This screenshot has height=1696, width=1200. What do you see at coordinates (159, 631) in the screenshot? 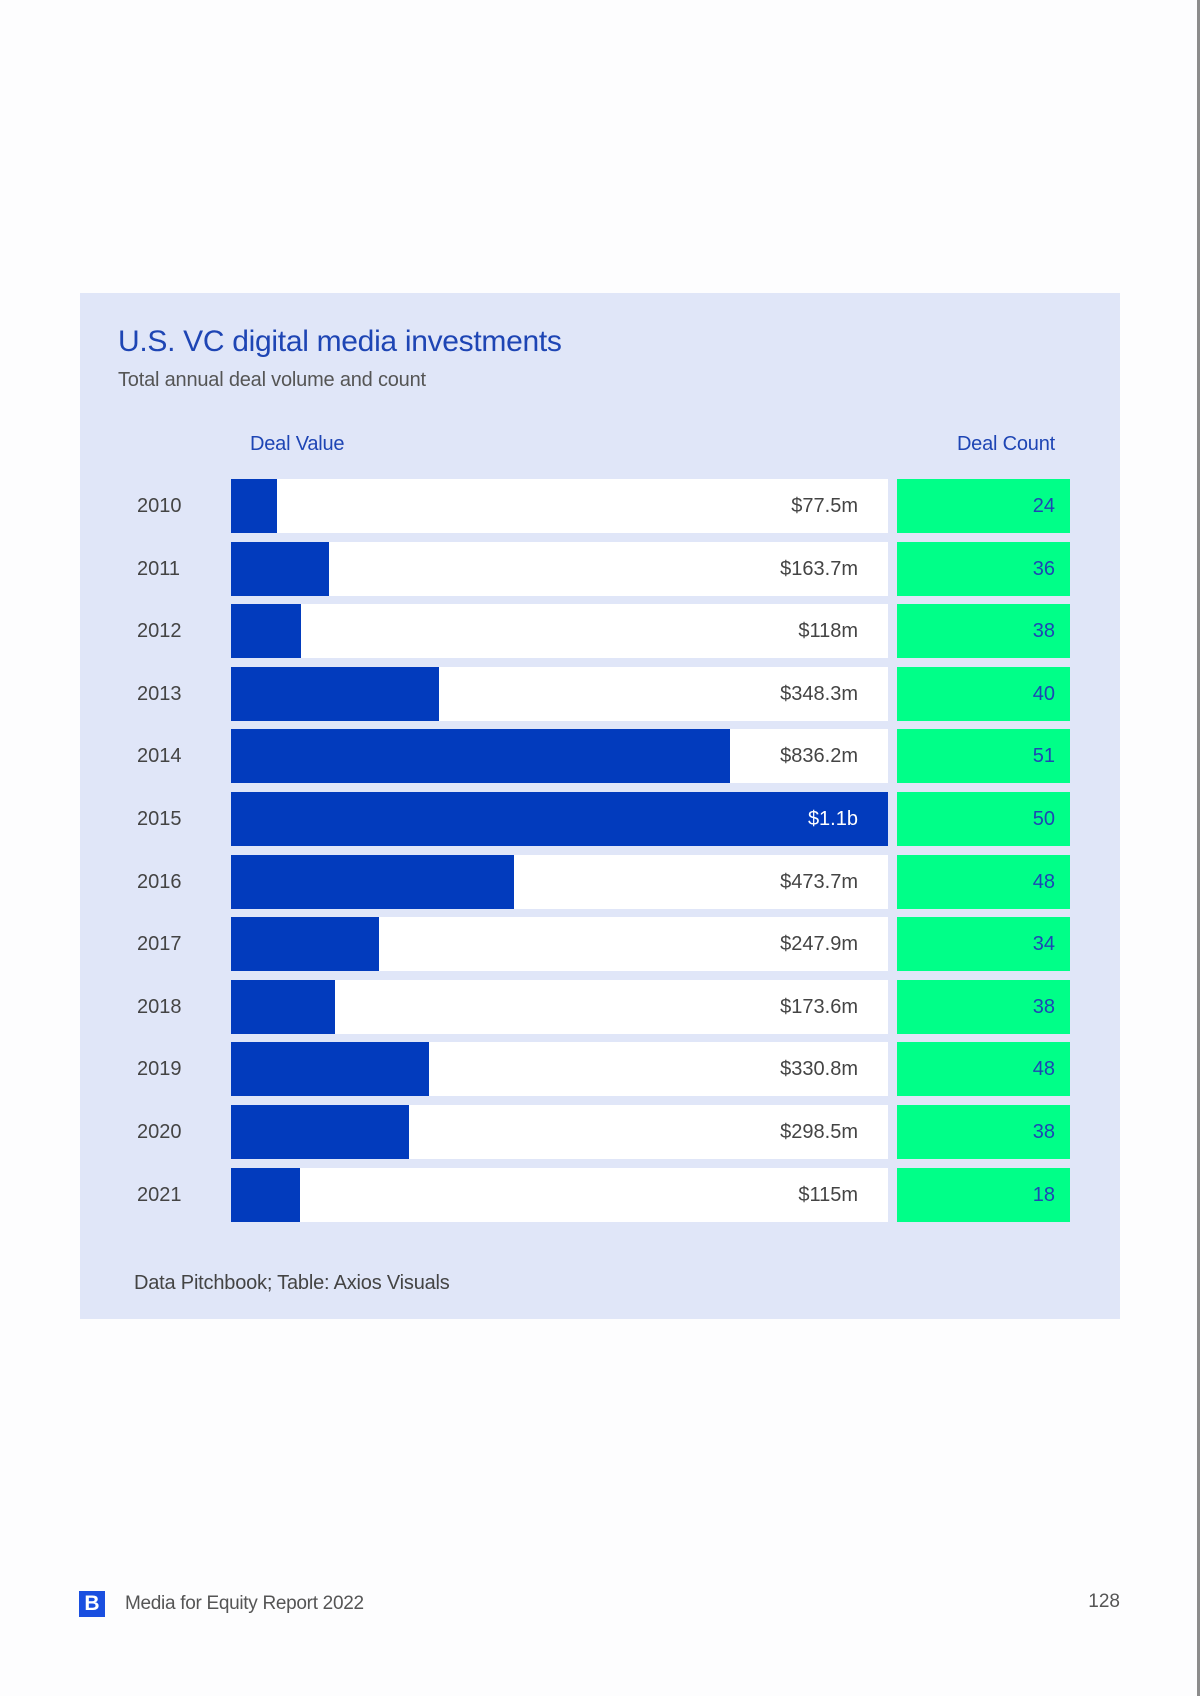
I see `year-label: 2012` at bounding box center [159, 631].